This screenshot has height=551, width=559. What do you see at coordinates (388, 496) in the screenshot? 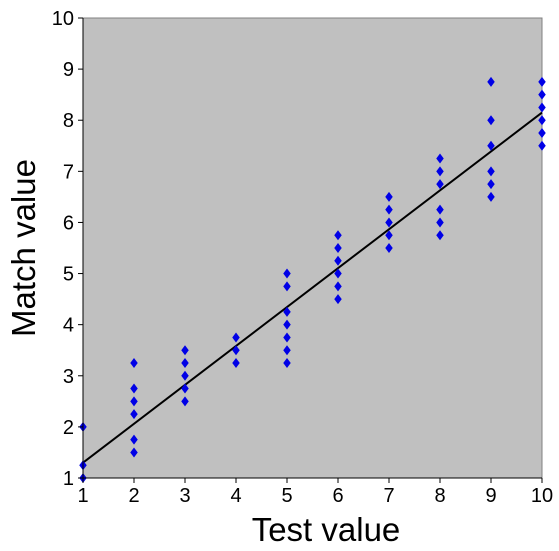
I see `x-tick-label: 7` at bounding box center [388, 496].